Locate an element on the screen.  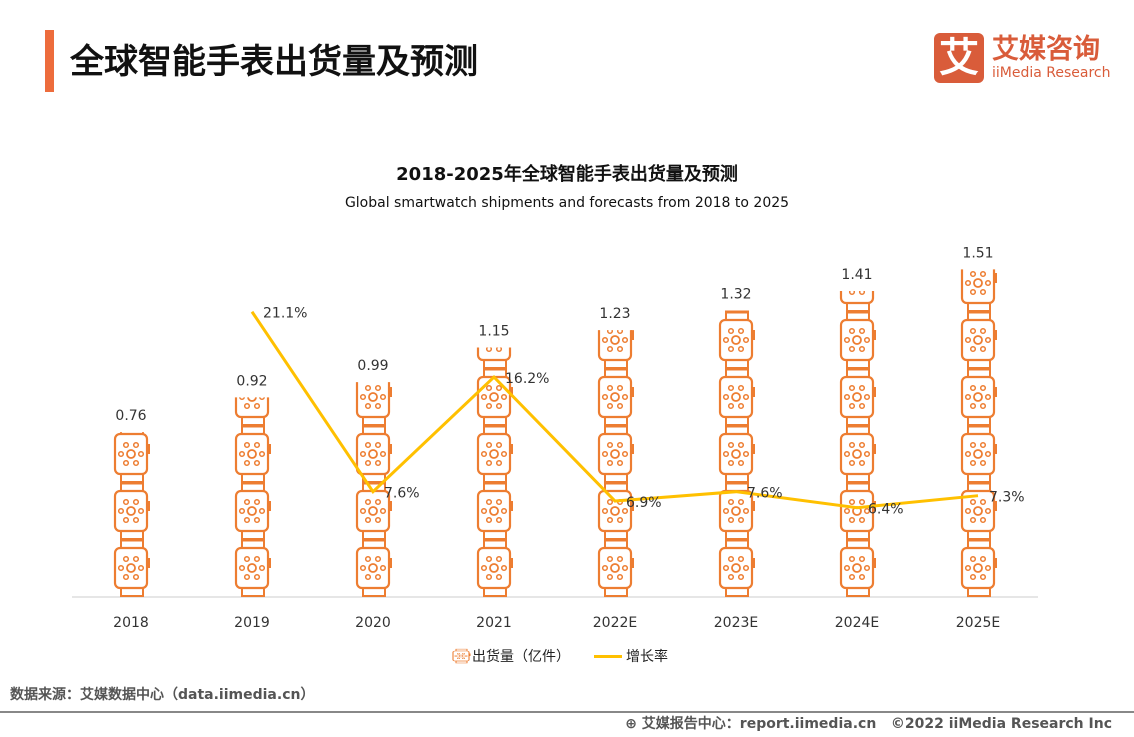
legend-growth: 增长率 is located at coordinates (647, 657).